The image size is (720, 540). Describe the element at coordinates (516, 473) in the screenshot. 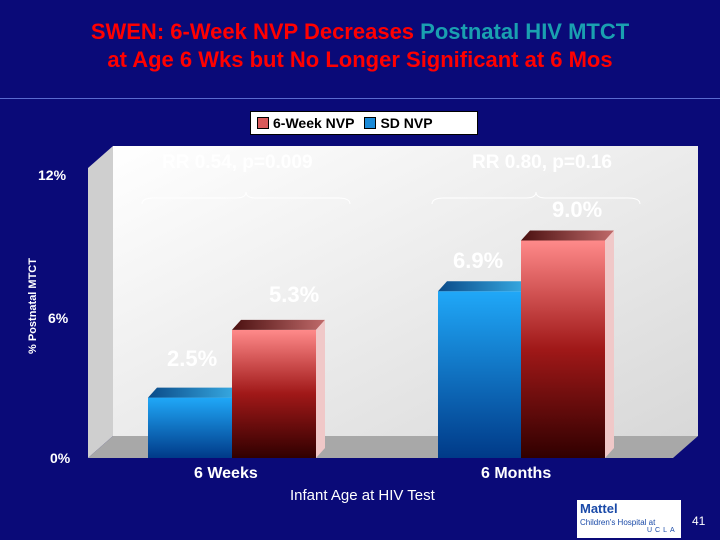

I see `x-tick-6-months: 6 Months` at that location.